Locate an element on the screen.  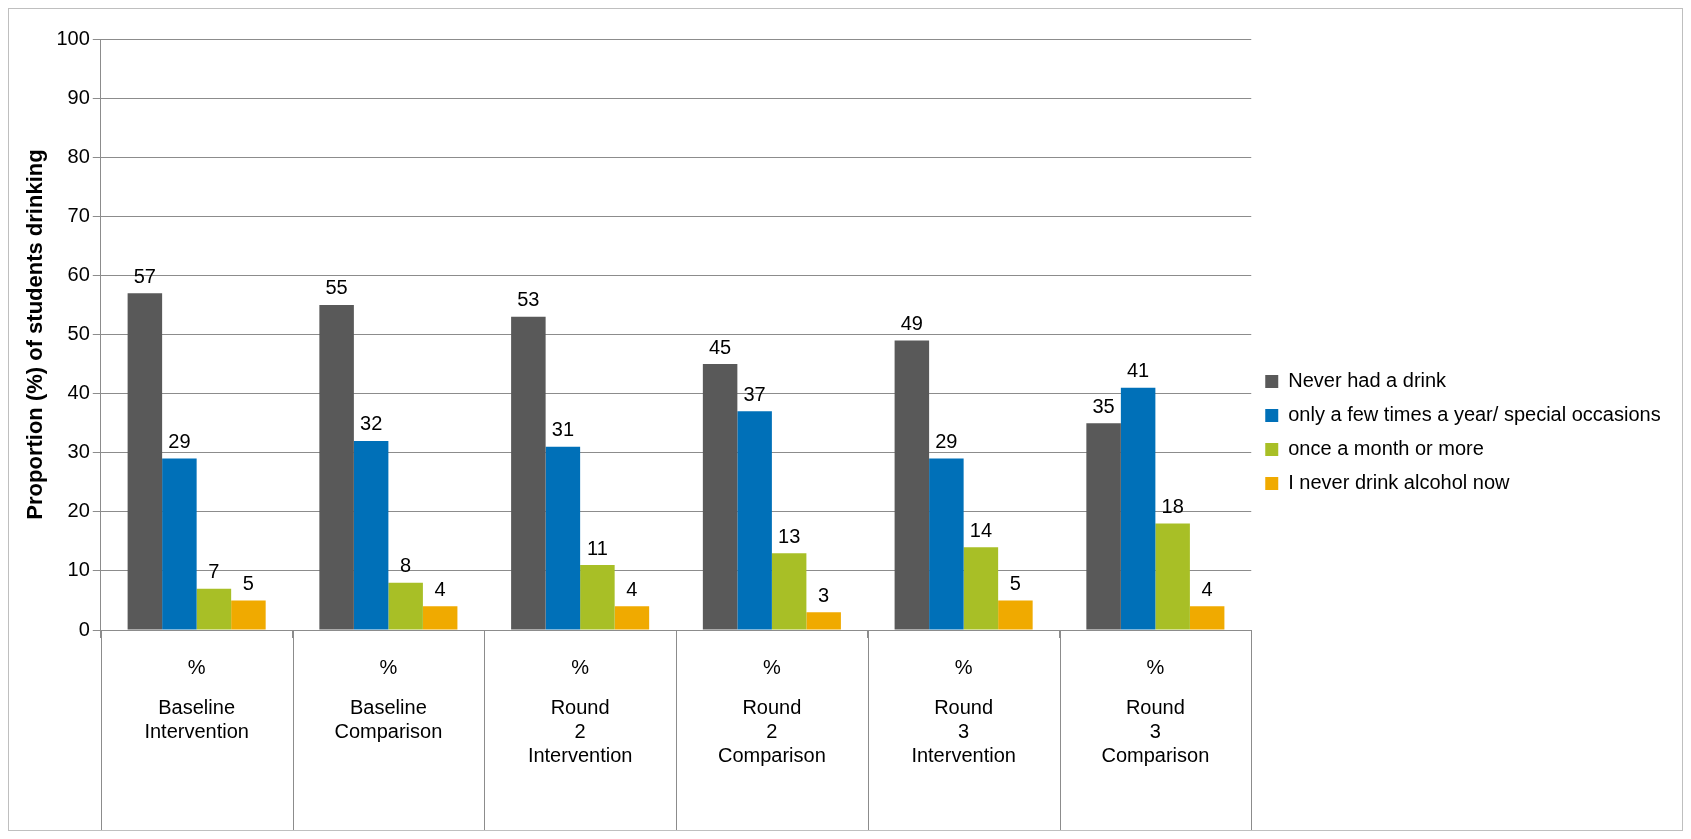
data-label: 13 is located at coordinates (789, 535).